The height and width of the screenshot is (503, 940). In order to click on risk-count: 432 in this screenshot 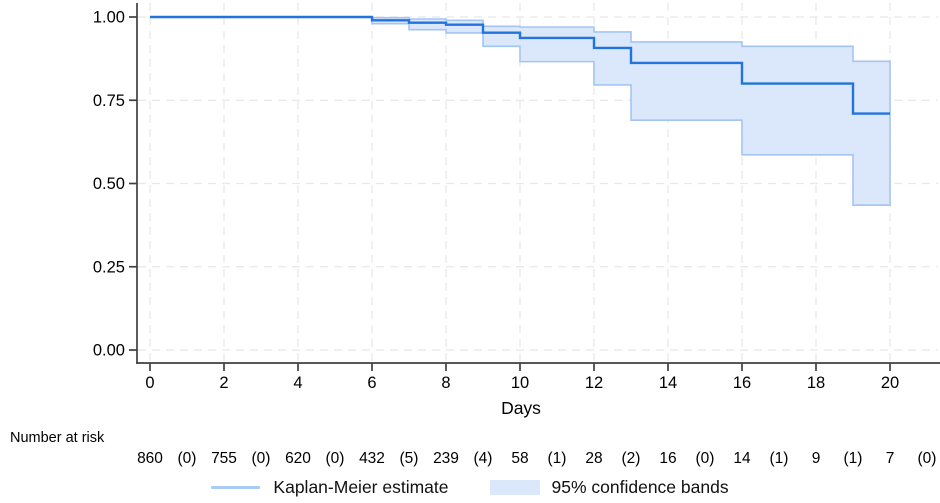, I will do `click(372, 458)`.